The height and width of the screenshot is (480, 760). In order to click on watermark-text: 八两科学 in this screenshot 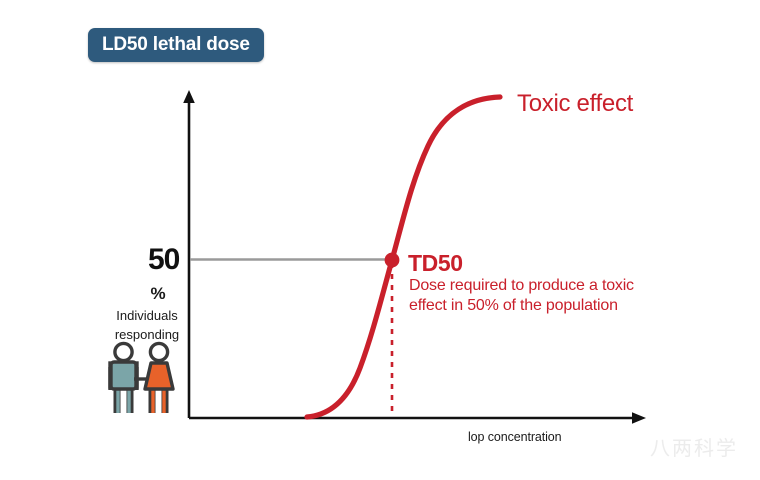, I will do `click(694, 448)`.